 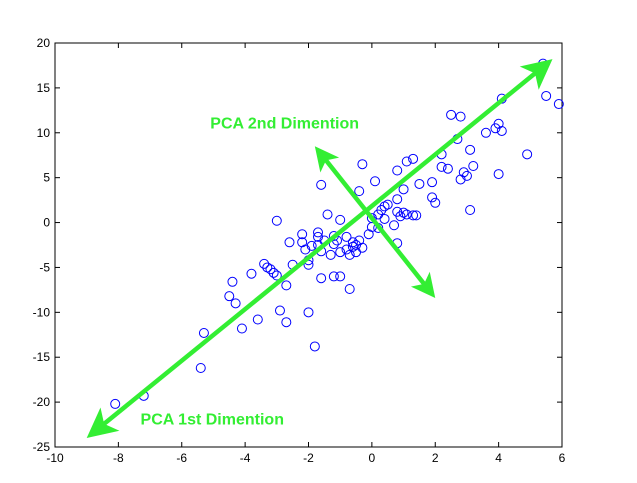 I want to click on x-tick-label: 6, so click(x=562, y=458).